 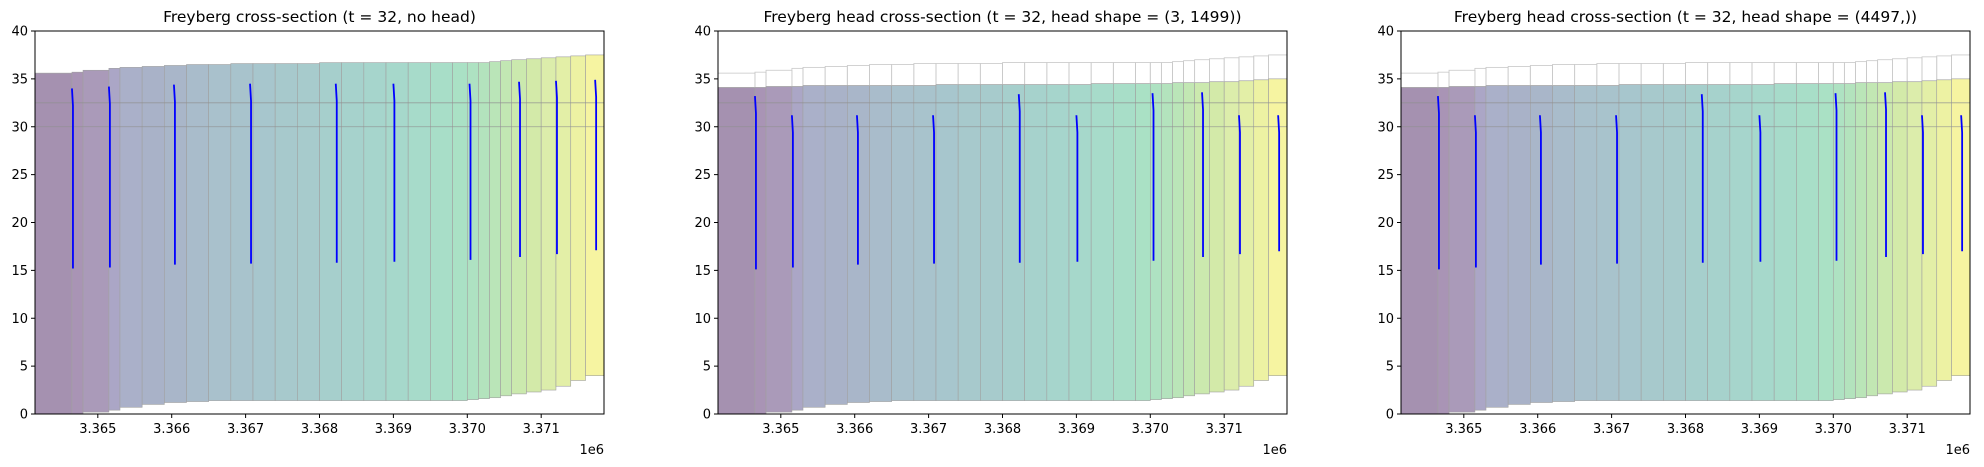 What do you see at coordinates (245, 429) in the screenshot?
I see `x-tick-label: 3.367` at bounding box center [245, 429].